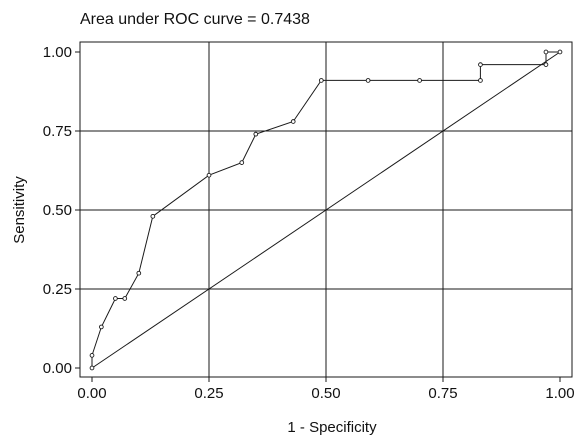  I want to click on x-tick-label: 0.25, so click(208, 393).